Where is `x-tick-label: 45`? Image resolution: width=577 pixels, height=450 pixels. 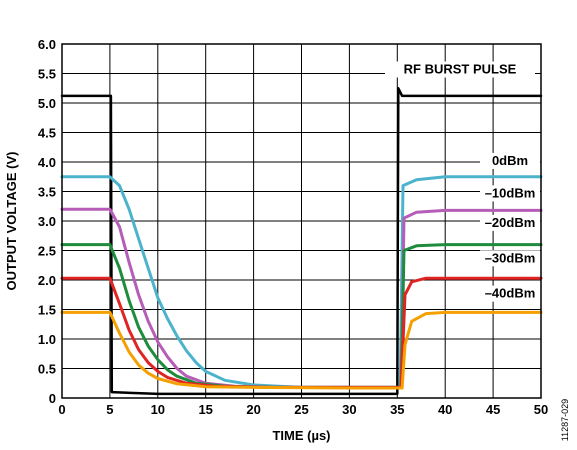 x-tick-label: 45 is located at coordinates (493, 409).